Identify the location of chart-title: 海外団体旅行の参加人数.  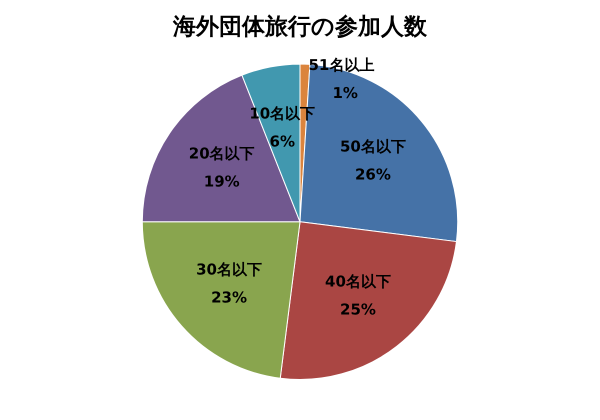
(300, 27).